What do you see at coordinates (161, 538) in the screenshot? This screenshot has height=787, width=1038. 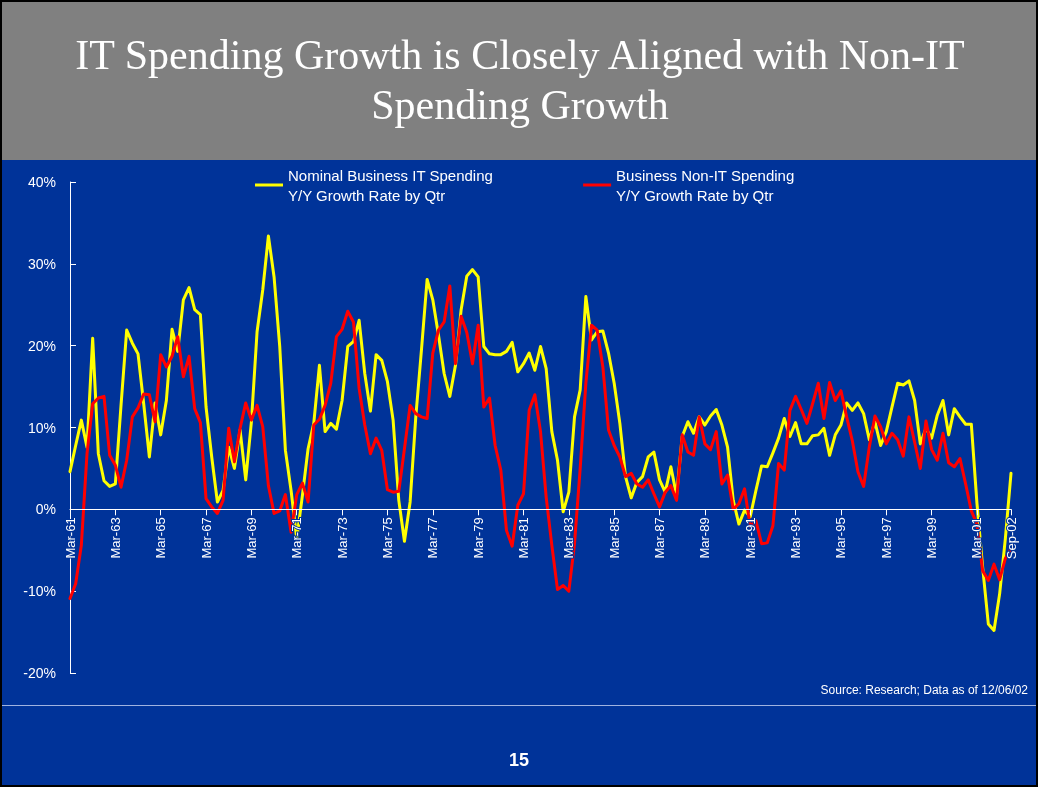 I see `x-tick-label: Mar-65` at bounding box center [161, 538].